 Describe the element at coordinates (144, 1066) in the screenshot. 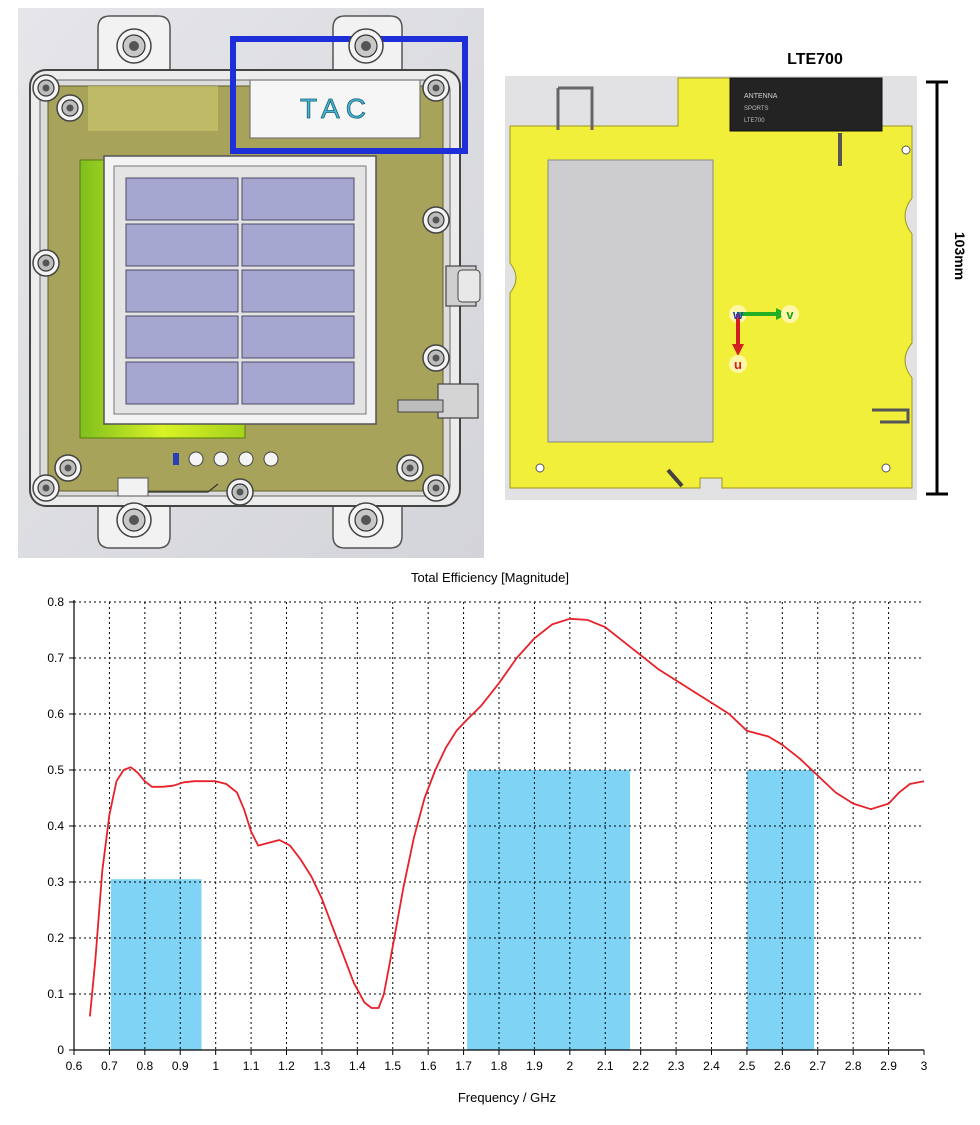

I see `x-tick-label: 0.8` at that location.